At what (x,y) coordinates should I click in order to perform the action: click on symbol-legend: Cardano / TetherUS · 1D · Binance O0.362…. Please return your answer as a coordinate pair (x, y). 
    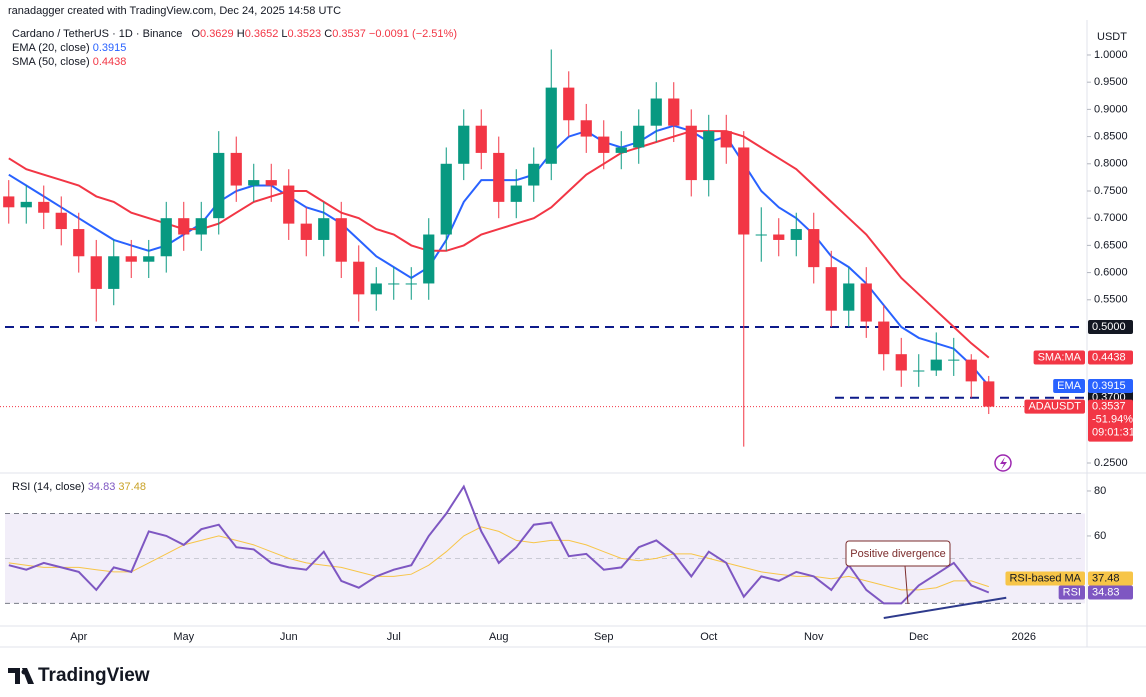
    Looking at the image, I should click on (234, 34).